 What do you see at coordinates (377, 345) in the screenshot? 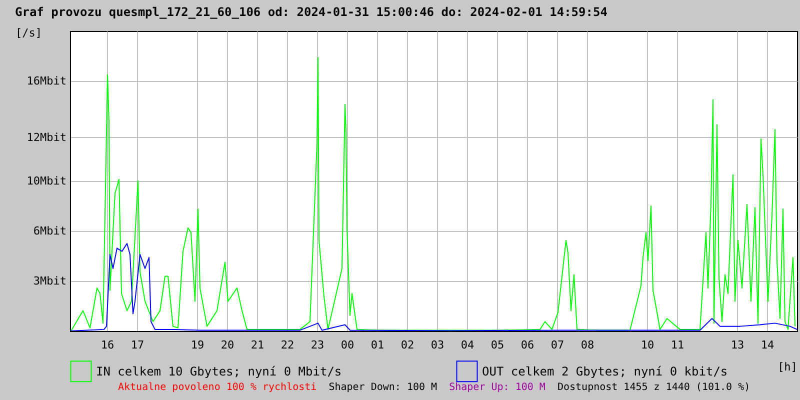
I see `x-tick-label: 01` at bounding box center [377, 345].